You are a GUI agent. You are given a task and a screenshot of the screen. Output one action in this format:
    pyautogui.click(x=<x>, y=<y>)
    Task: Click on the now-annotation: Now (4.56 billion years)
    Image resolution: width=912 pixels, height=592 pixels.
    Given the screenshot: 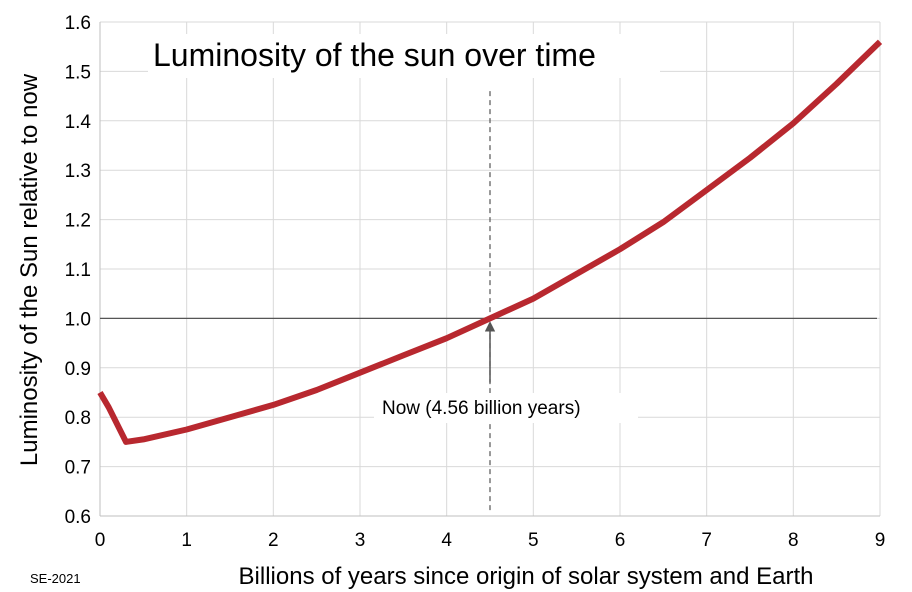 What is the action you would take?
    pyautogui.click(x=481, y=408)
    